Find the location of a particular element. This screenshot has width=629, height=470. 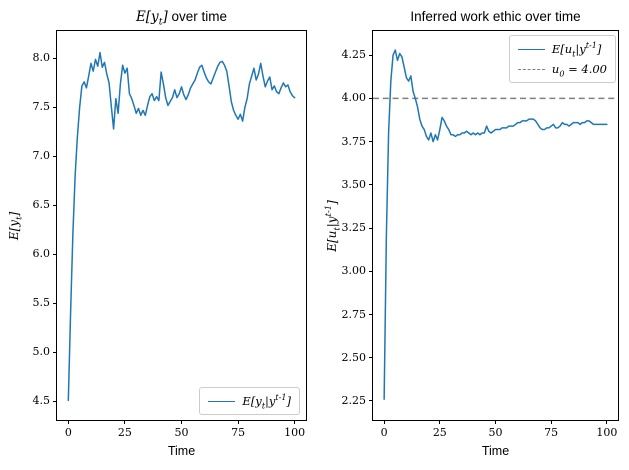

left-plot-x-axis-label: Time is located at coordinates (181, 451).